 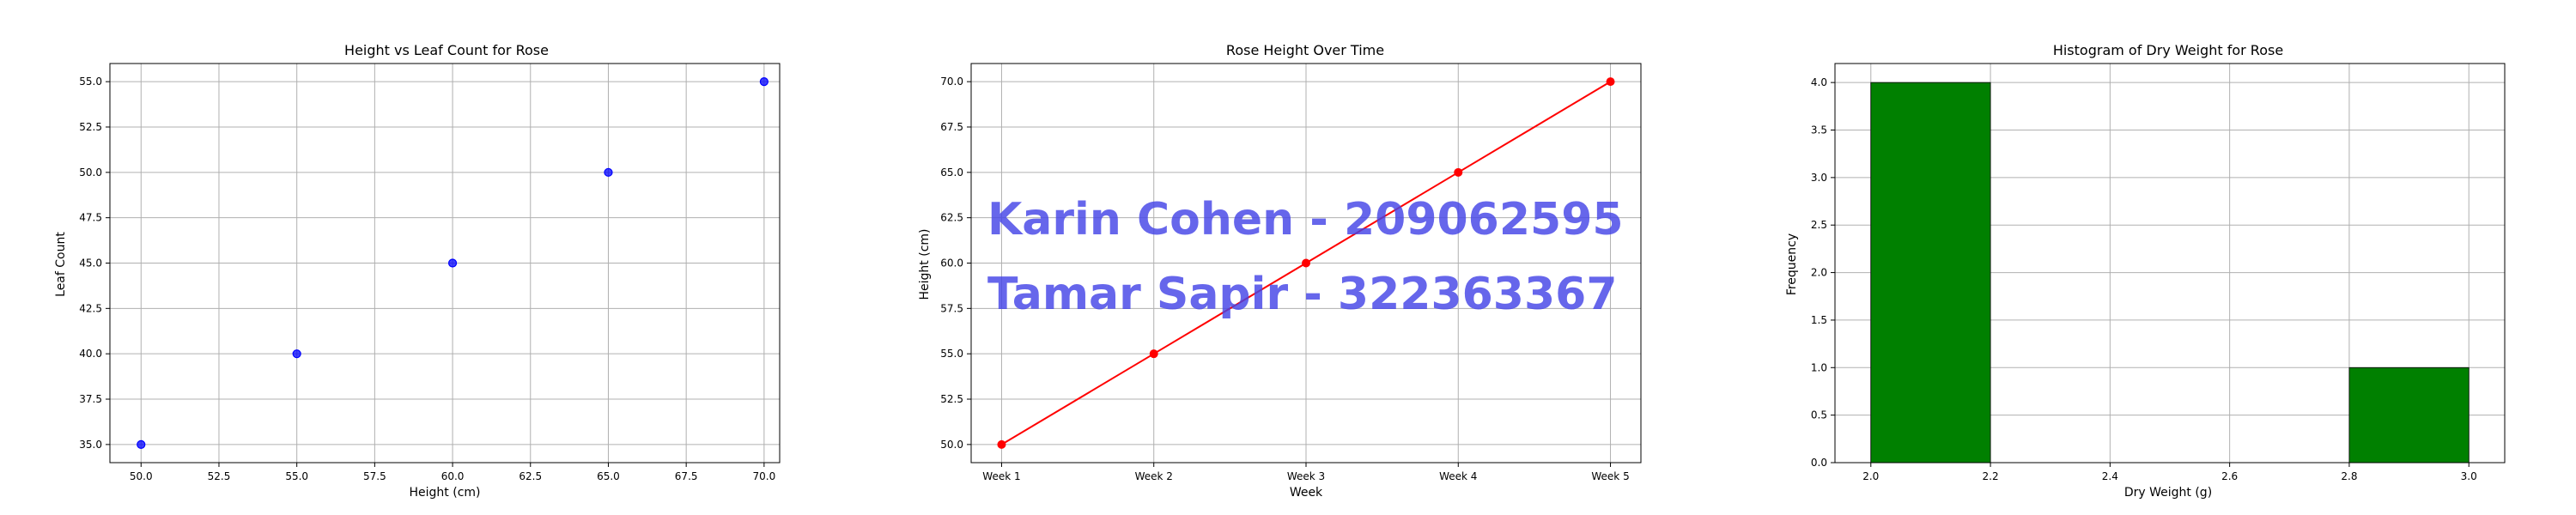 I want to click on line-y-tick-label: 62.5, so click(x=951, y=218).